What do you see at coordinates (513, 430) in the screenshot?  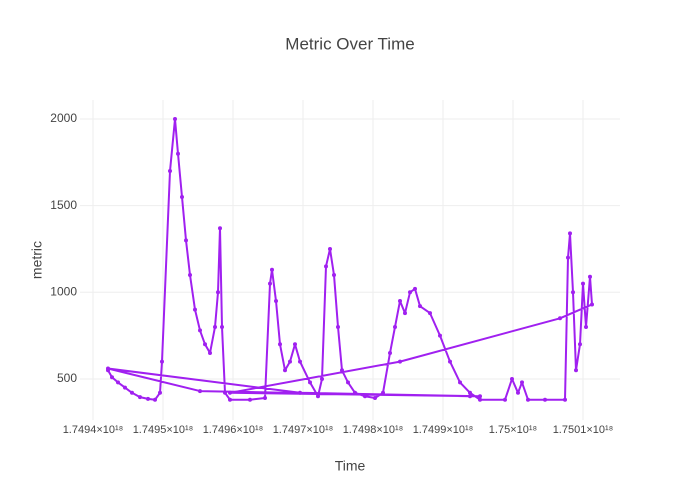 I see `x-tick-label: 1.75×10¹⁸` at bounding box center [513, 430].